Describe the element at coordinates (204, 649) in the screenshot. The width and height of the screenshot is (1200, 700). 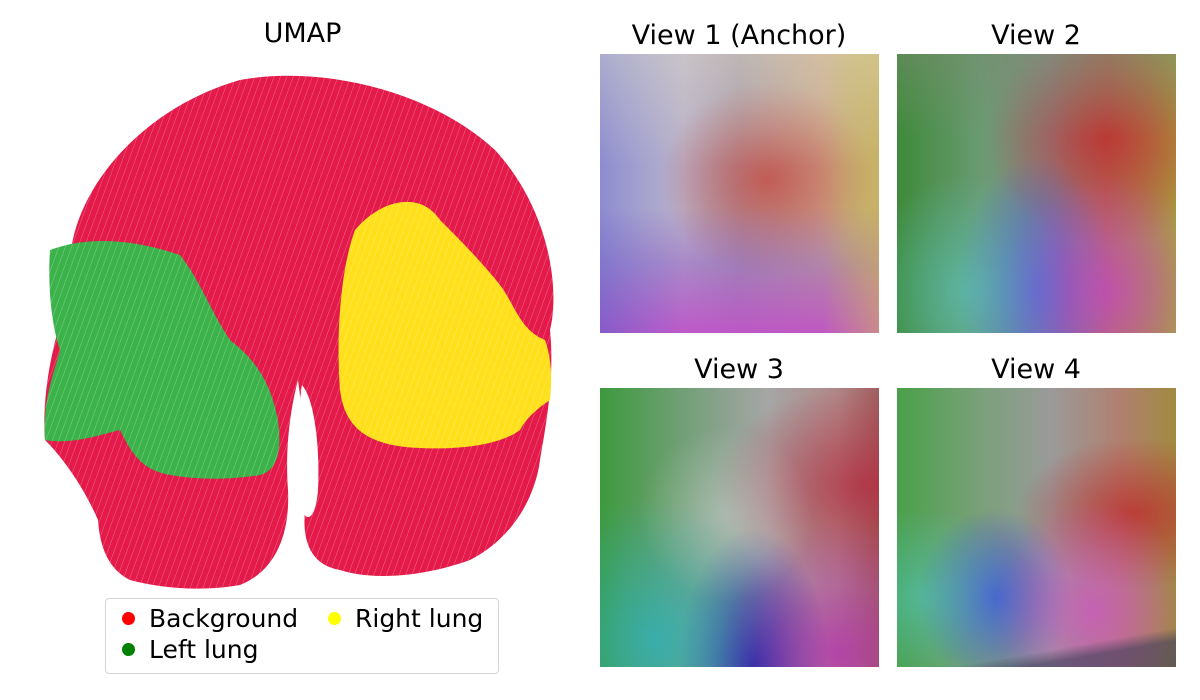
I see `legend-label-left-lung: Left lung` at that location.